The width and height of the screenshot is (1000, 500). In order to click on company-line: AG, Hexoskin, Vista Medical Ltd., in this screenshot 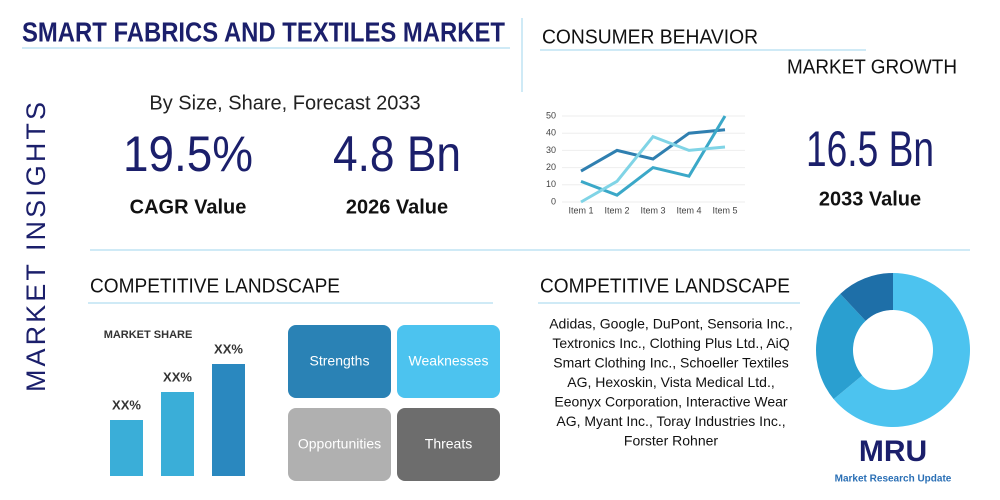, I will do `click(671, 382)`.